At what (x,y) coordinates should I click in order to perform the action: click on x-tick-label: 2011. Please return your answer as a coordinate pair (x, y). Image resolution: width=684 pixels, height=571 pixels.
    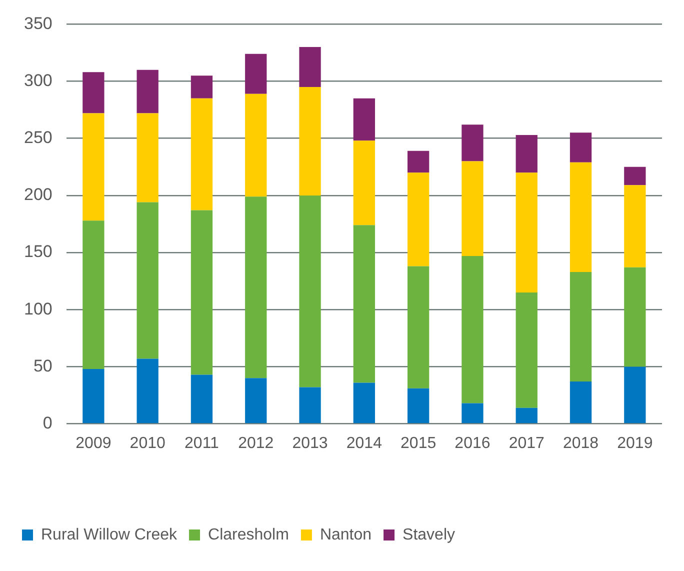
    Looking at the image, I should click on (202, 443).